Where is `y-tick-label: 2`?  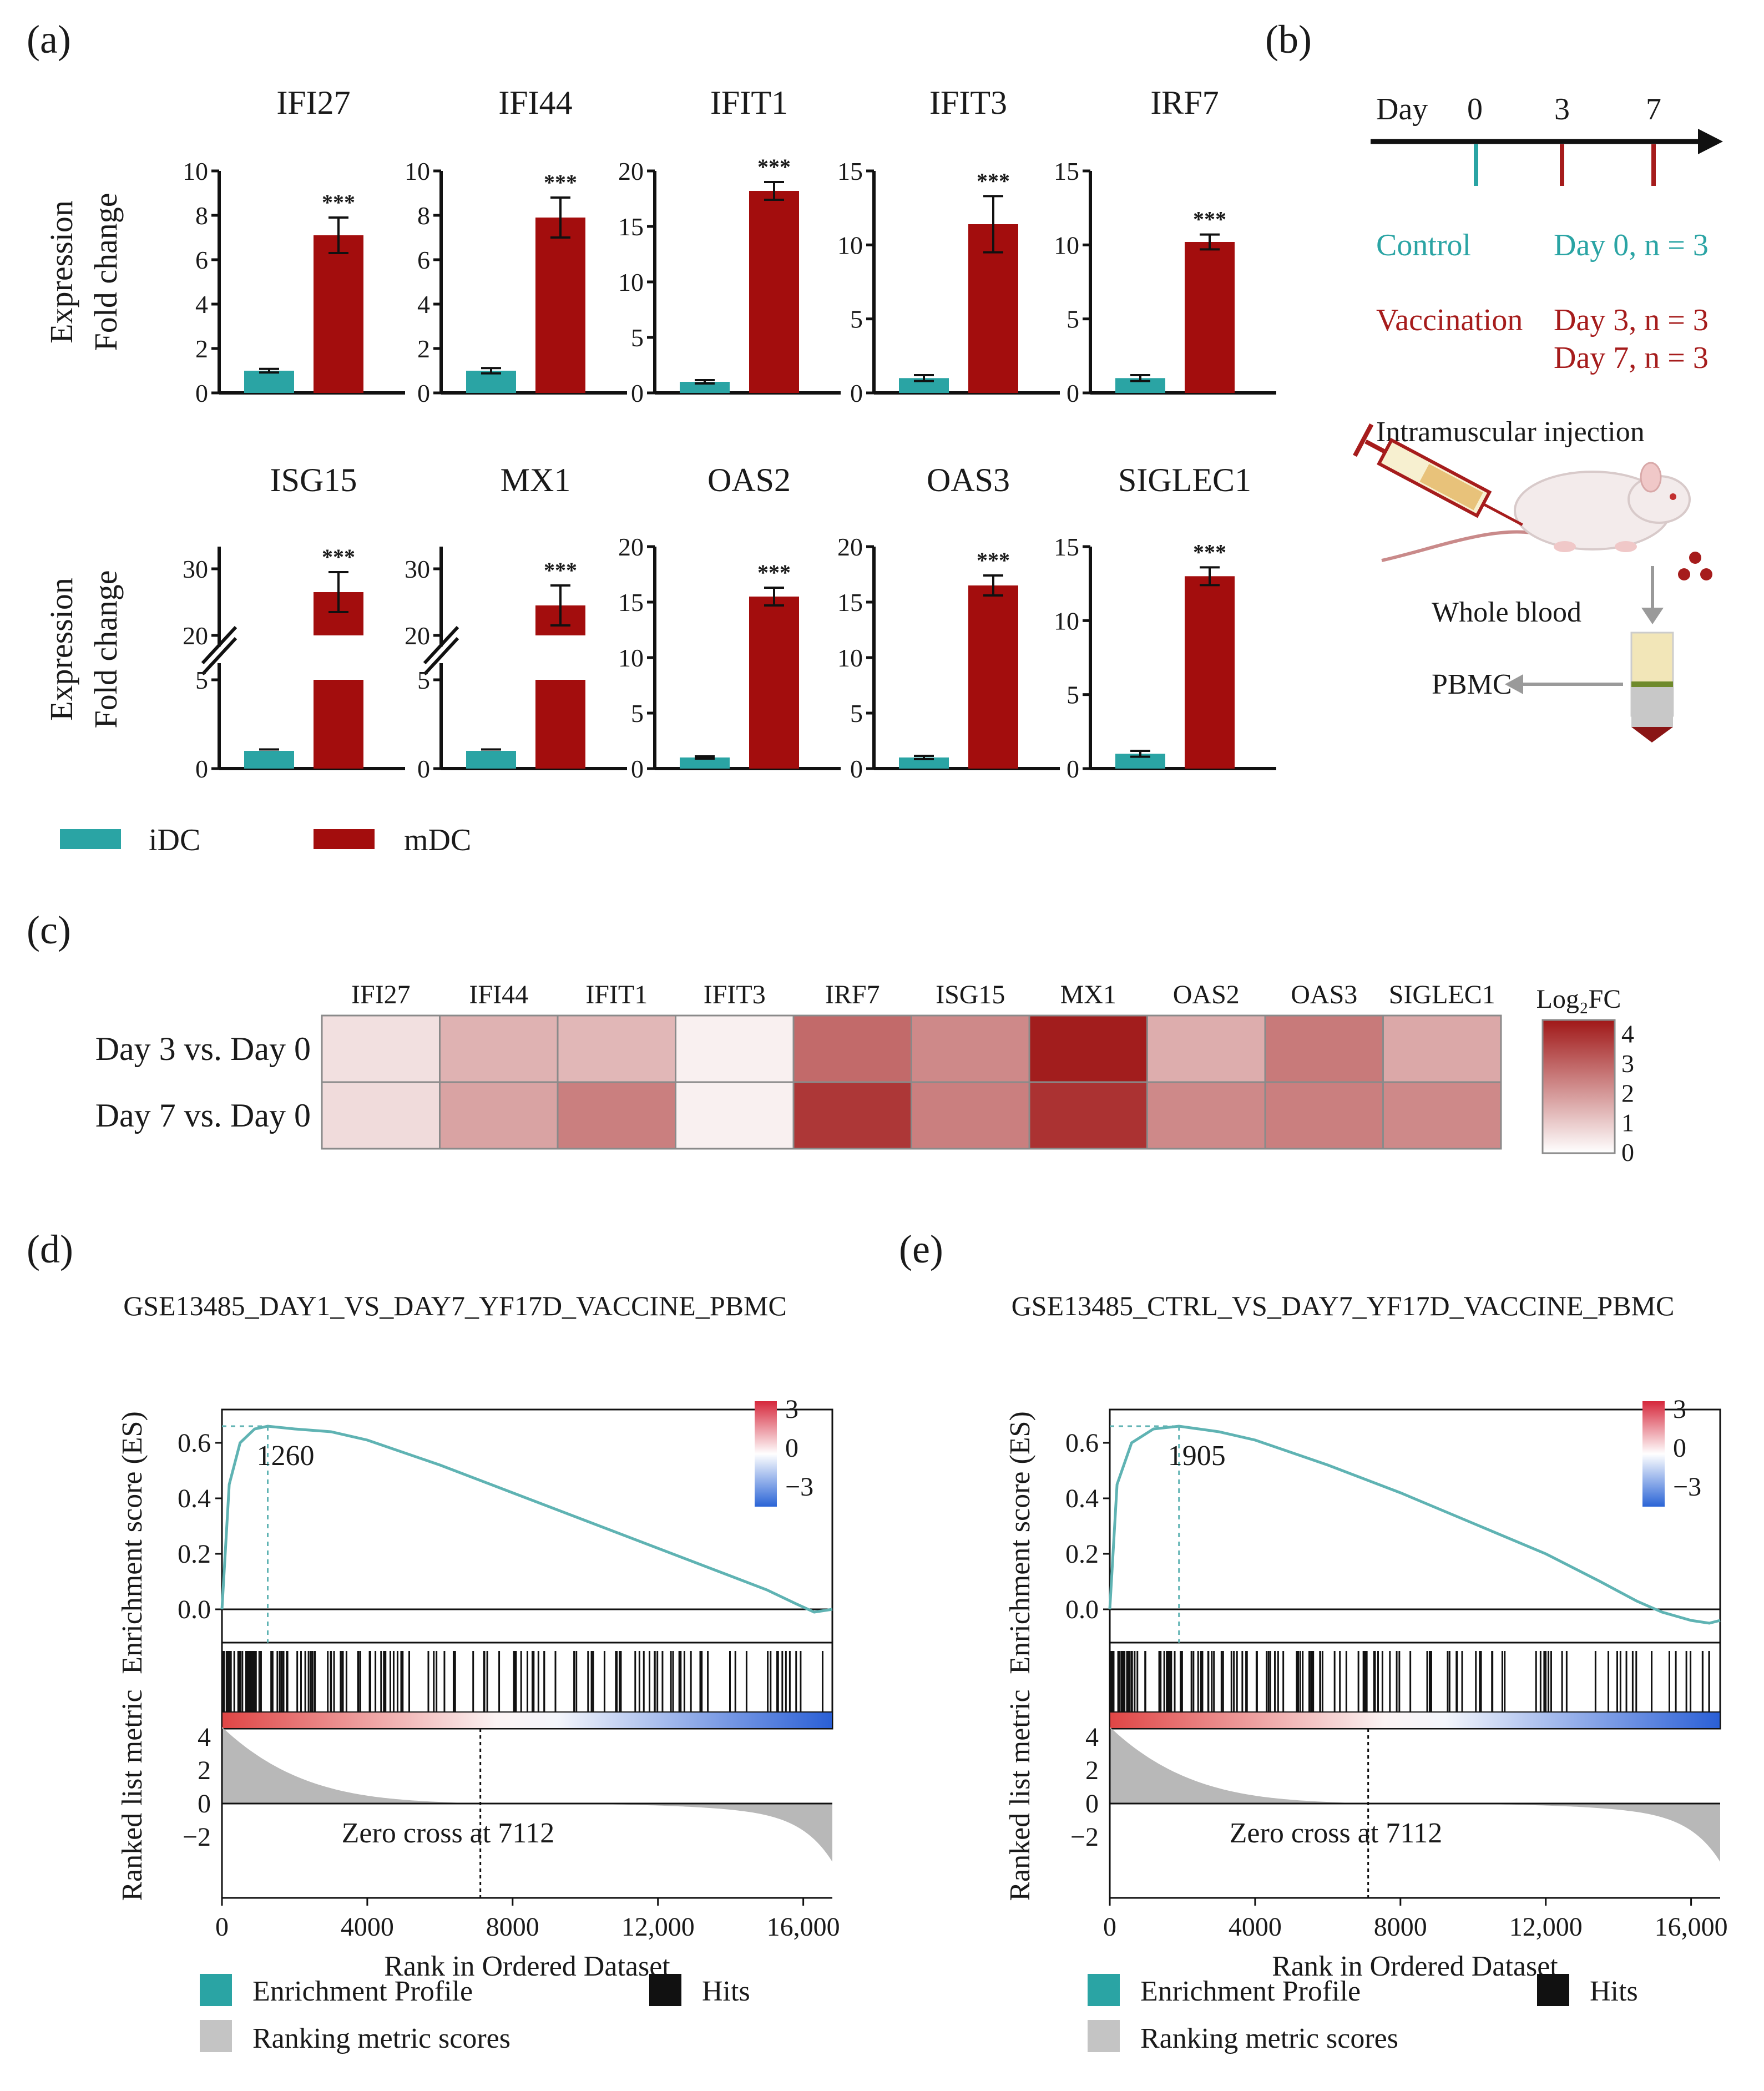 y-tick-label: 2 is located at coordinates (423, 349).